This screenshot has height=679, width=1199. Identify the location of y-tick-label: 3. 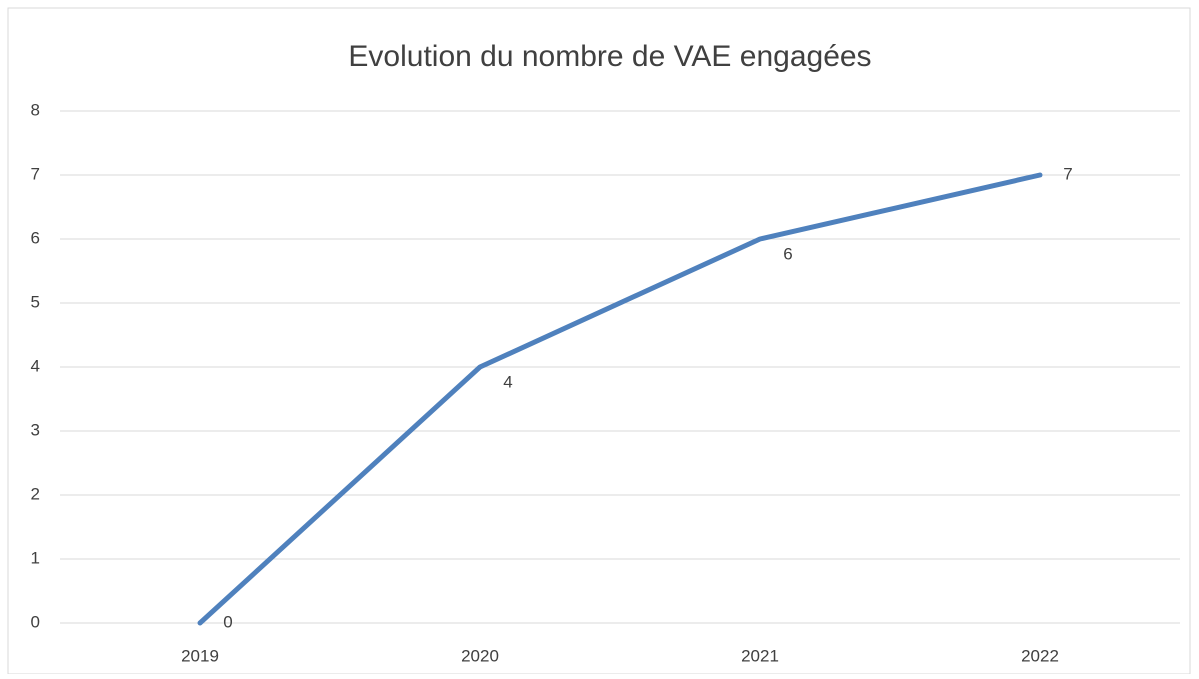
(35, 429).